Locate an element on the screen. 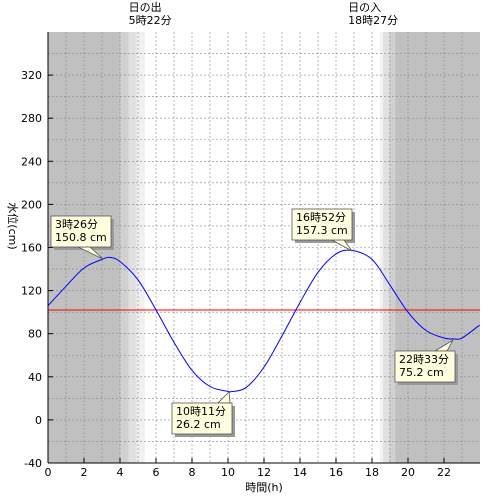 The image size is (496, 496). y-tick-label: -40 is located at coordinates (33, 463).